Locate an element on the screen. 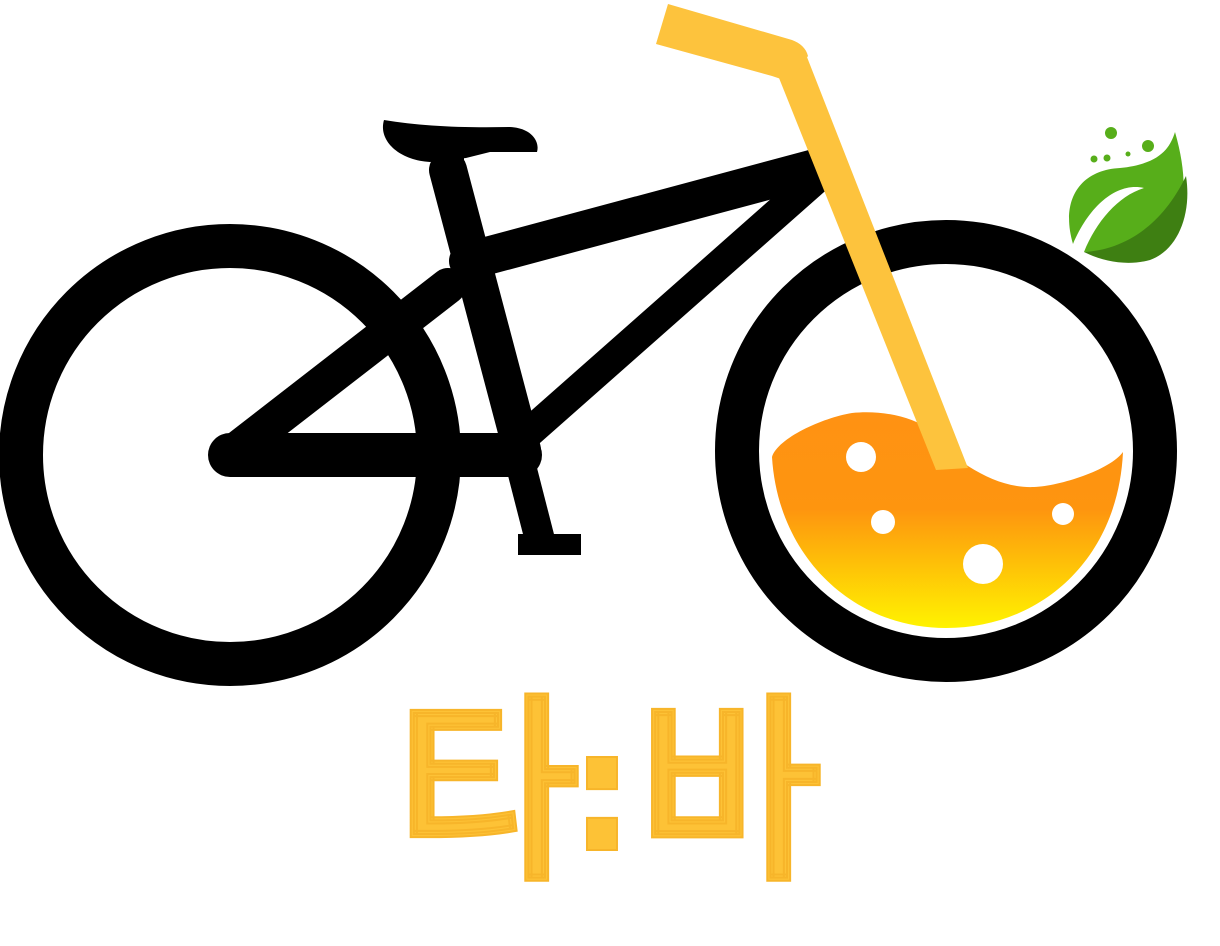  wordmark-right: 바 is located at coordinates (730, 793).